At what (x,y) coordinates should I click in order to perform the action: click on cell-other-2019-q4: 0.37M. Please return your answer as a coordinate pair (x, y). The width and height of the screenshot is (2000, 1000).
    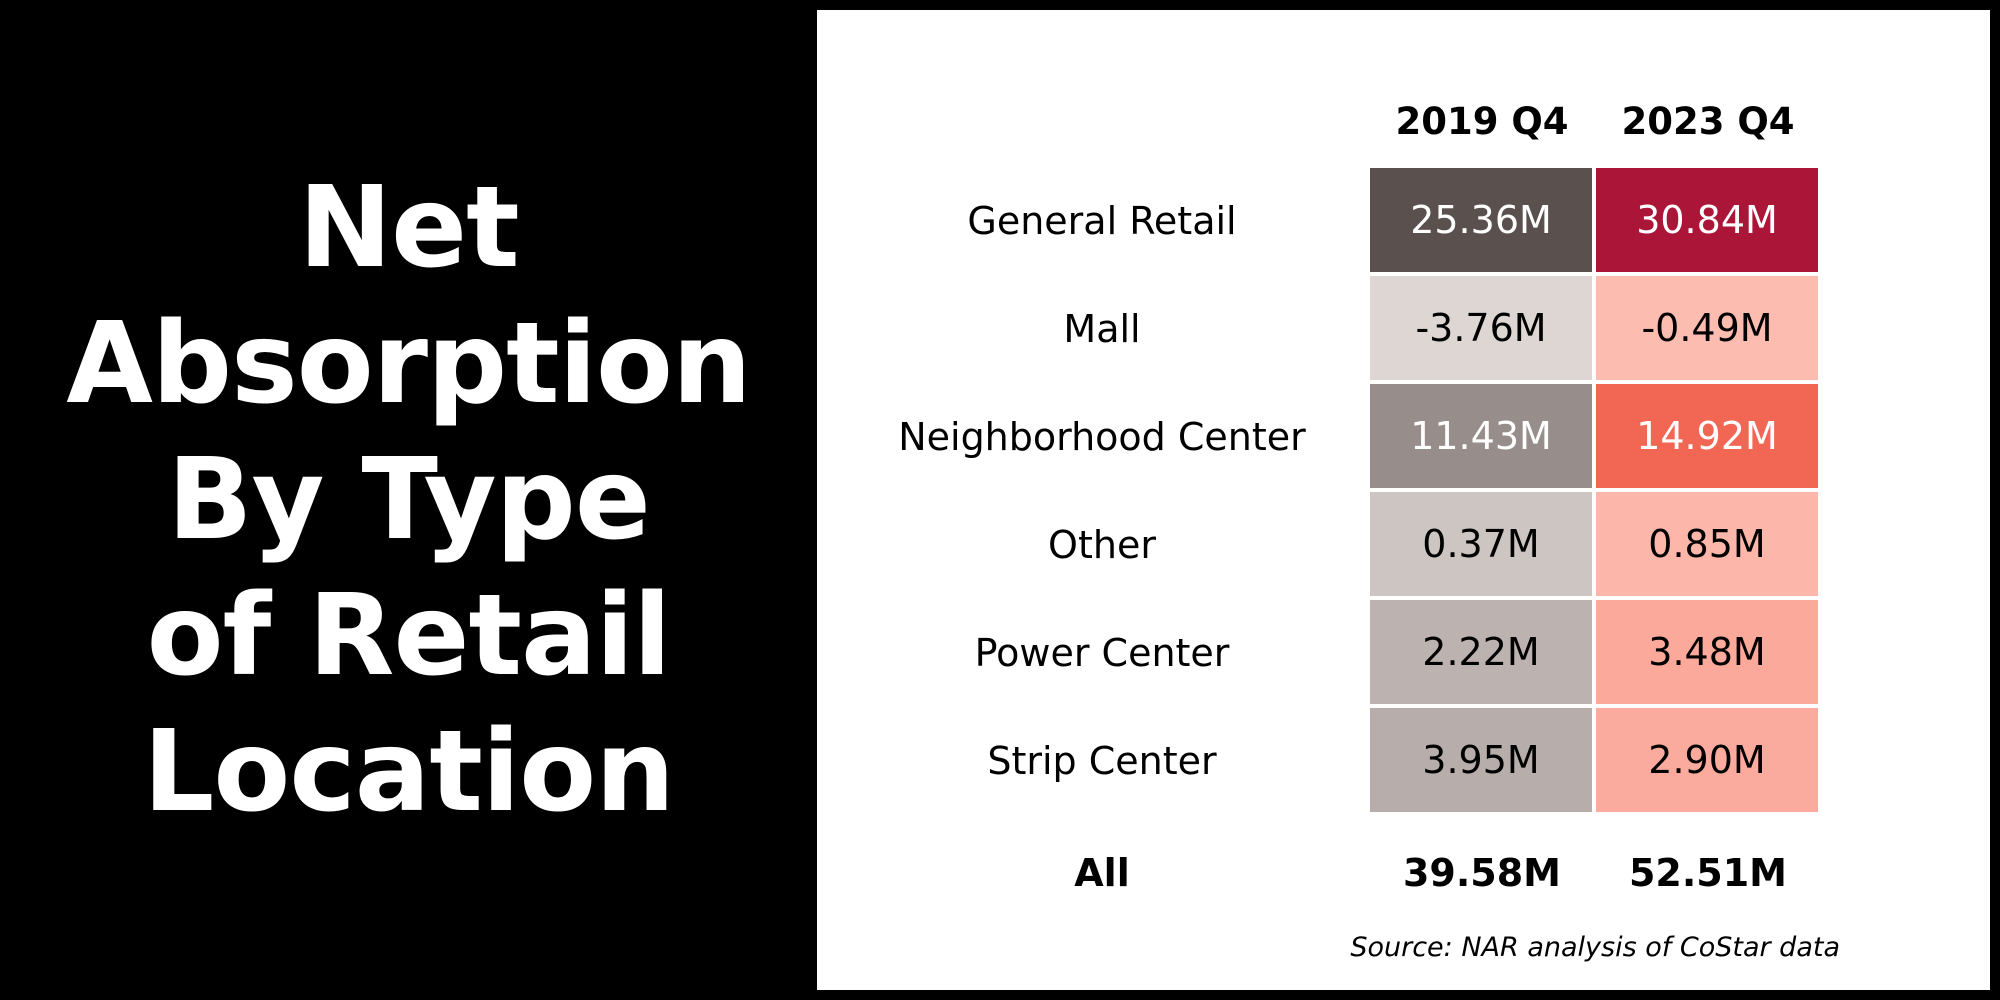
    Looking at the image, I should click on (1481, 544).